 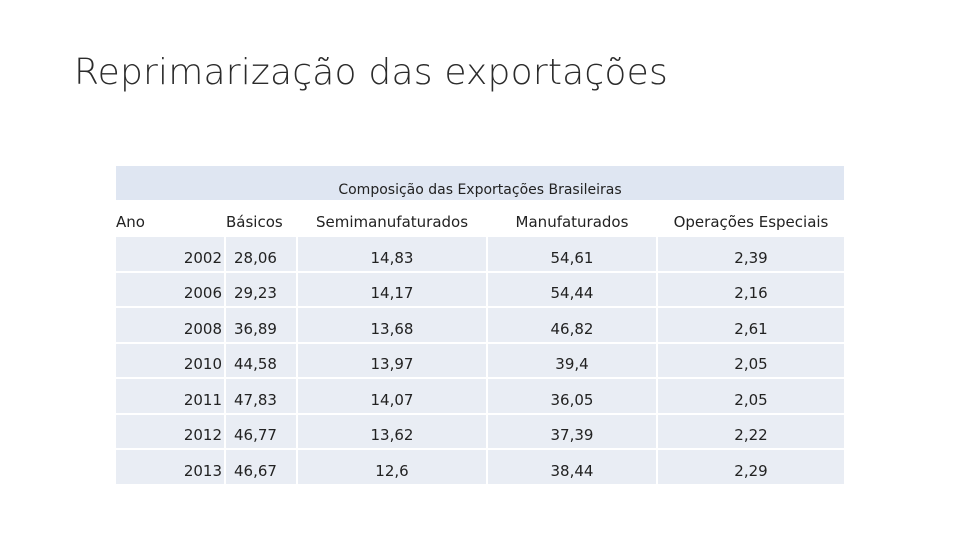 I want to click on cell-year: 2002, so click(x=171, y=255).